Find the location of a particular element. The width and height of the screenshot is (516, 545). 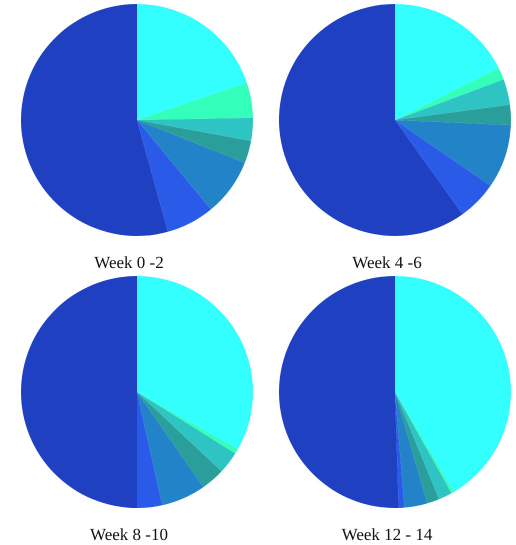

text: Week 4 -6 is located at coordinates (387, 262).